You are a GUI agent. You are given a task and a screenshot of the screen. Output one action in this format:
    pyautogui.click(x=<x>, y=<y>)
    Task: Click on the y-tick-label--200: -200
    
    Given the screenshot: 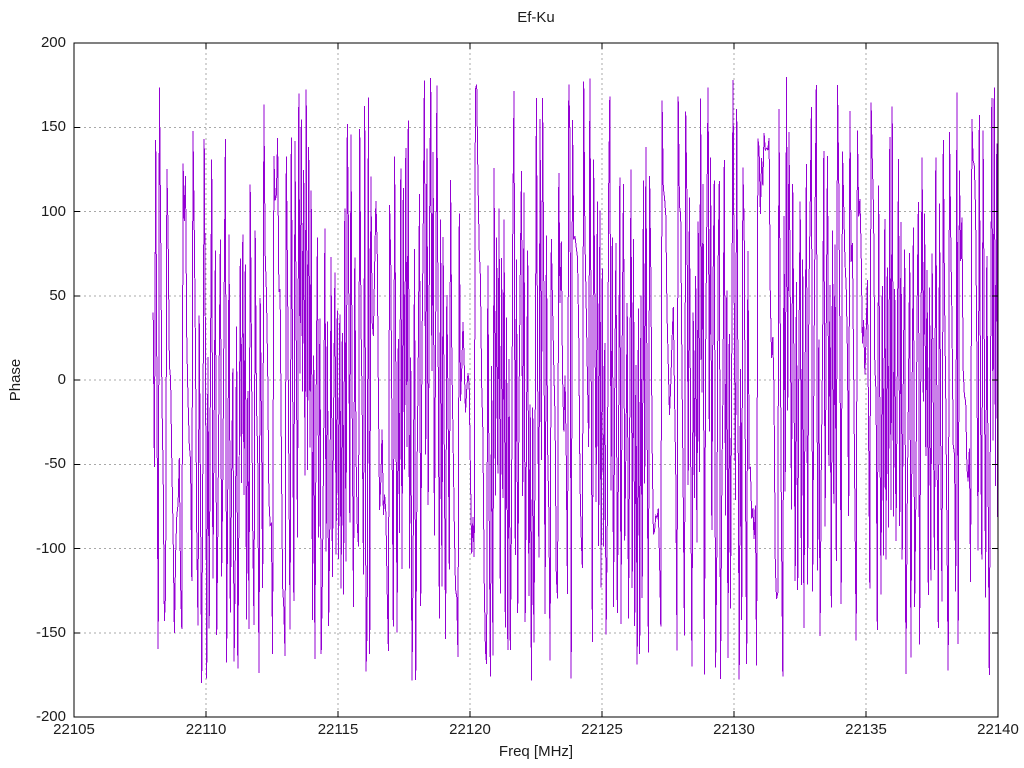 What is the action you would take?
    pyautogui.click(x=50, y=716)
    